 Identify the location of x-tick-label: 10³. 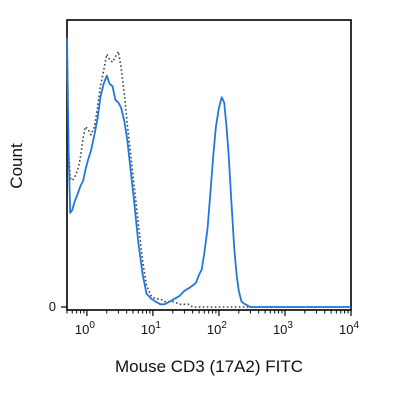
(283, 328).